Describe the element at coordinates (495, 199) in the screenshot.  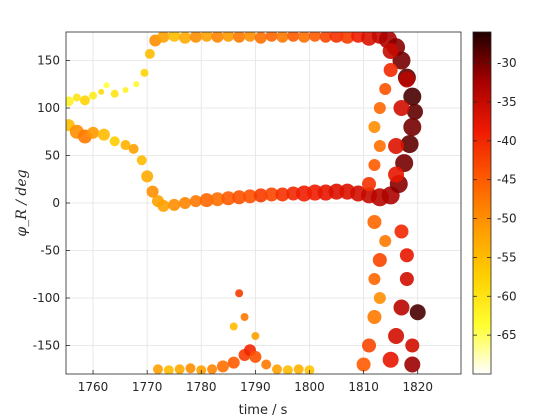
I see `colorbar-ticks: -65 -60 -55 -50 -45 -40 -35 -30` at that location.